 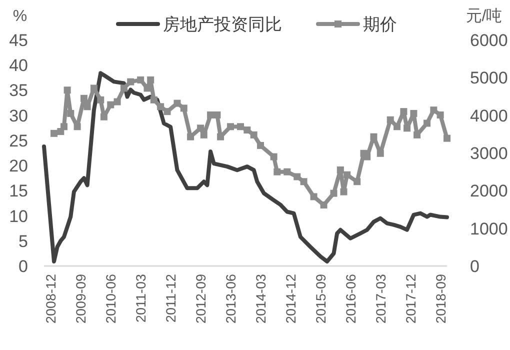 What do you see at coordinates (222, 24) in the screenshot?
I see `legend-label: 房地产投资同比` at bounding box center [222, 24].